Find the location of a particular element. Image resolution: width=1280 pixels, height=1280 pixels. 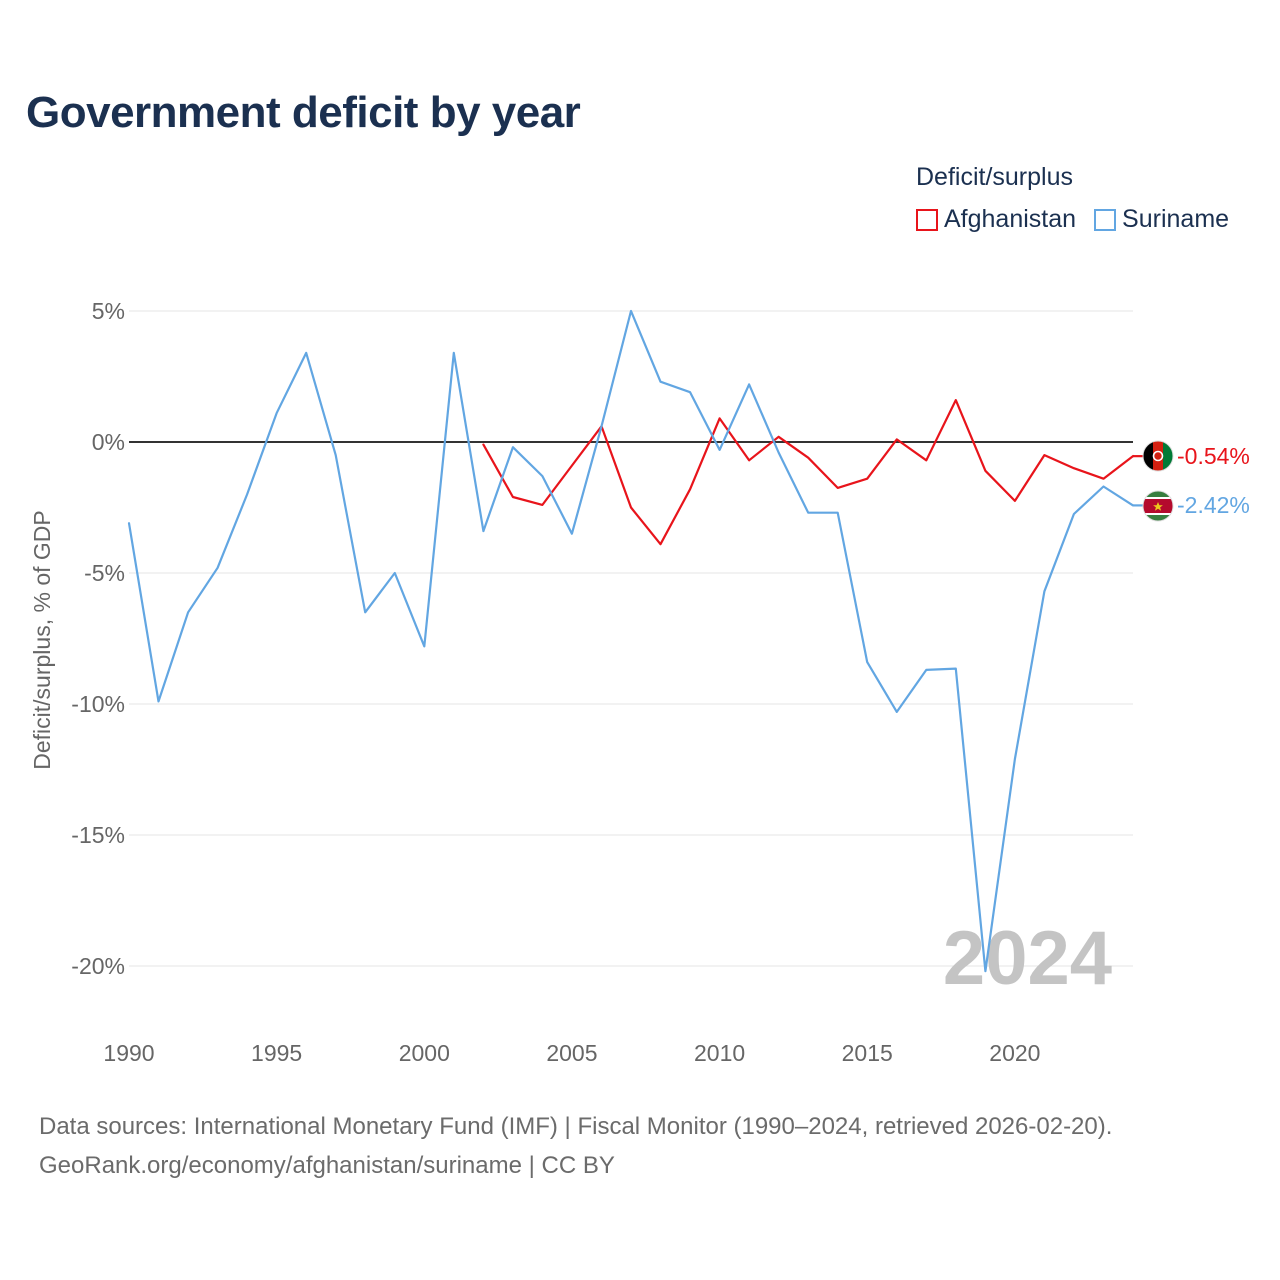

end-label-suriname: -2.42% is located at coordinates (1213, 505).